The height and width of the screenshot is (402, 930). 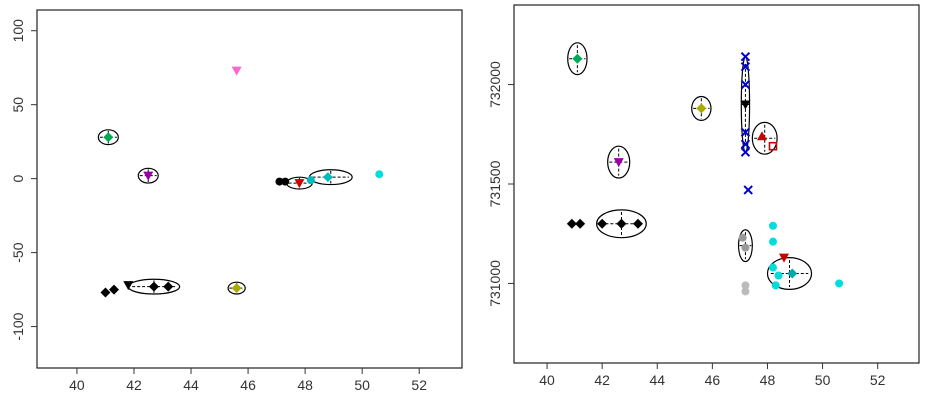 I want to click on y-tick-label: -100, so click(x=18, y=326).